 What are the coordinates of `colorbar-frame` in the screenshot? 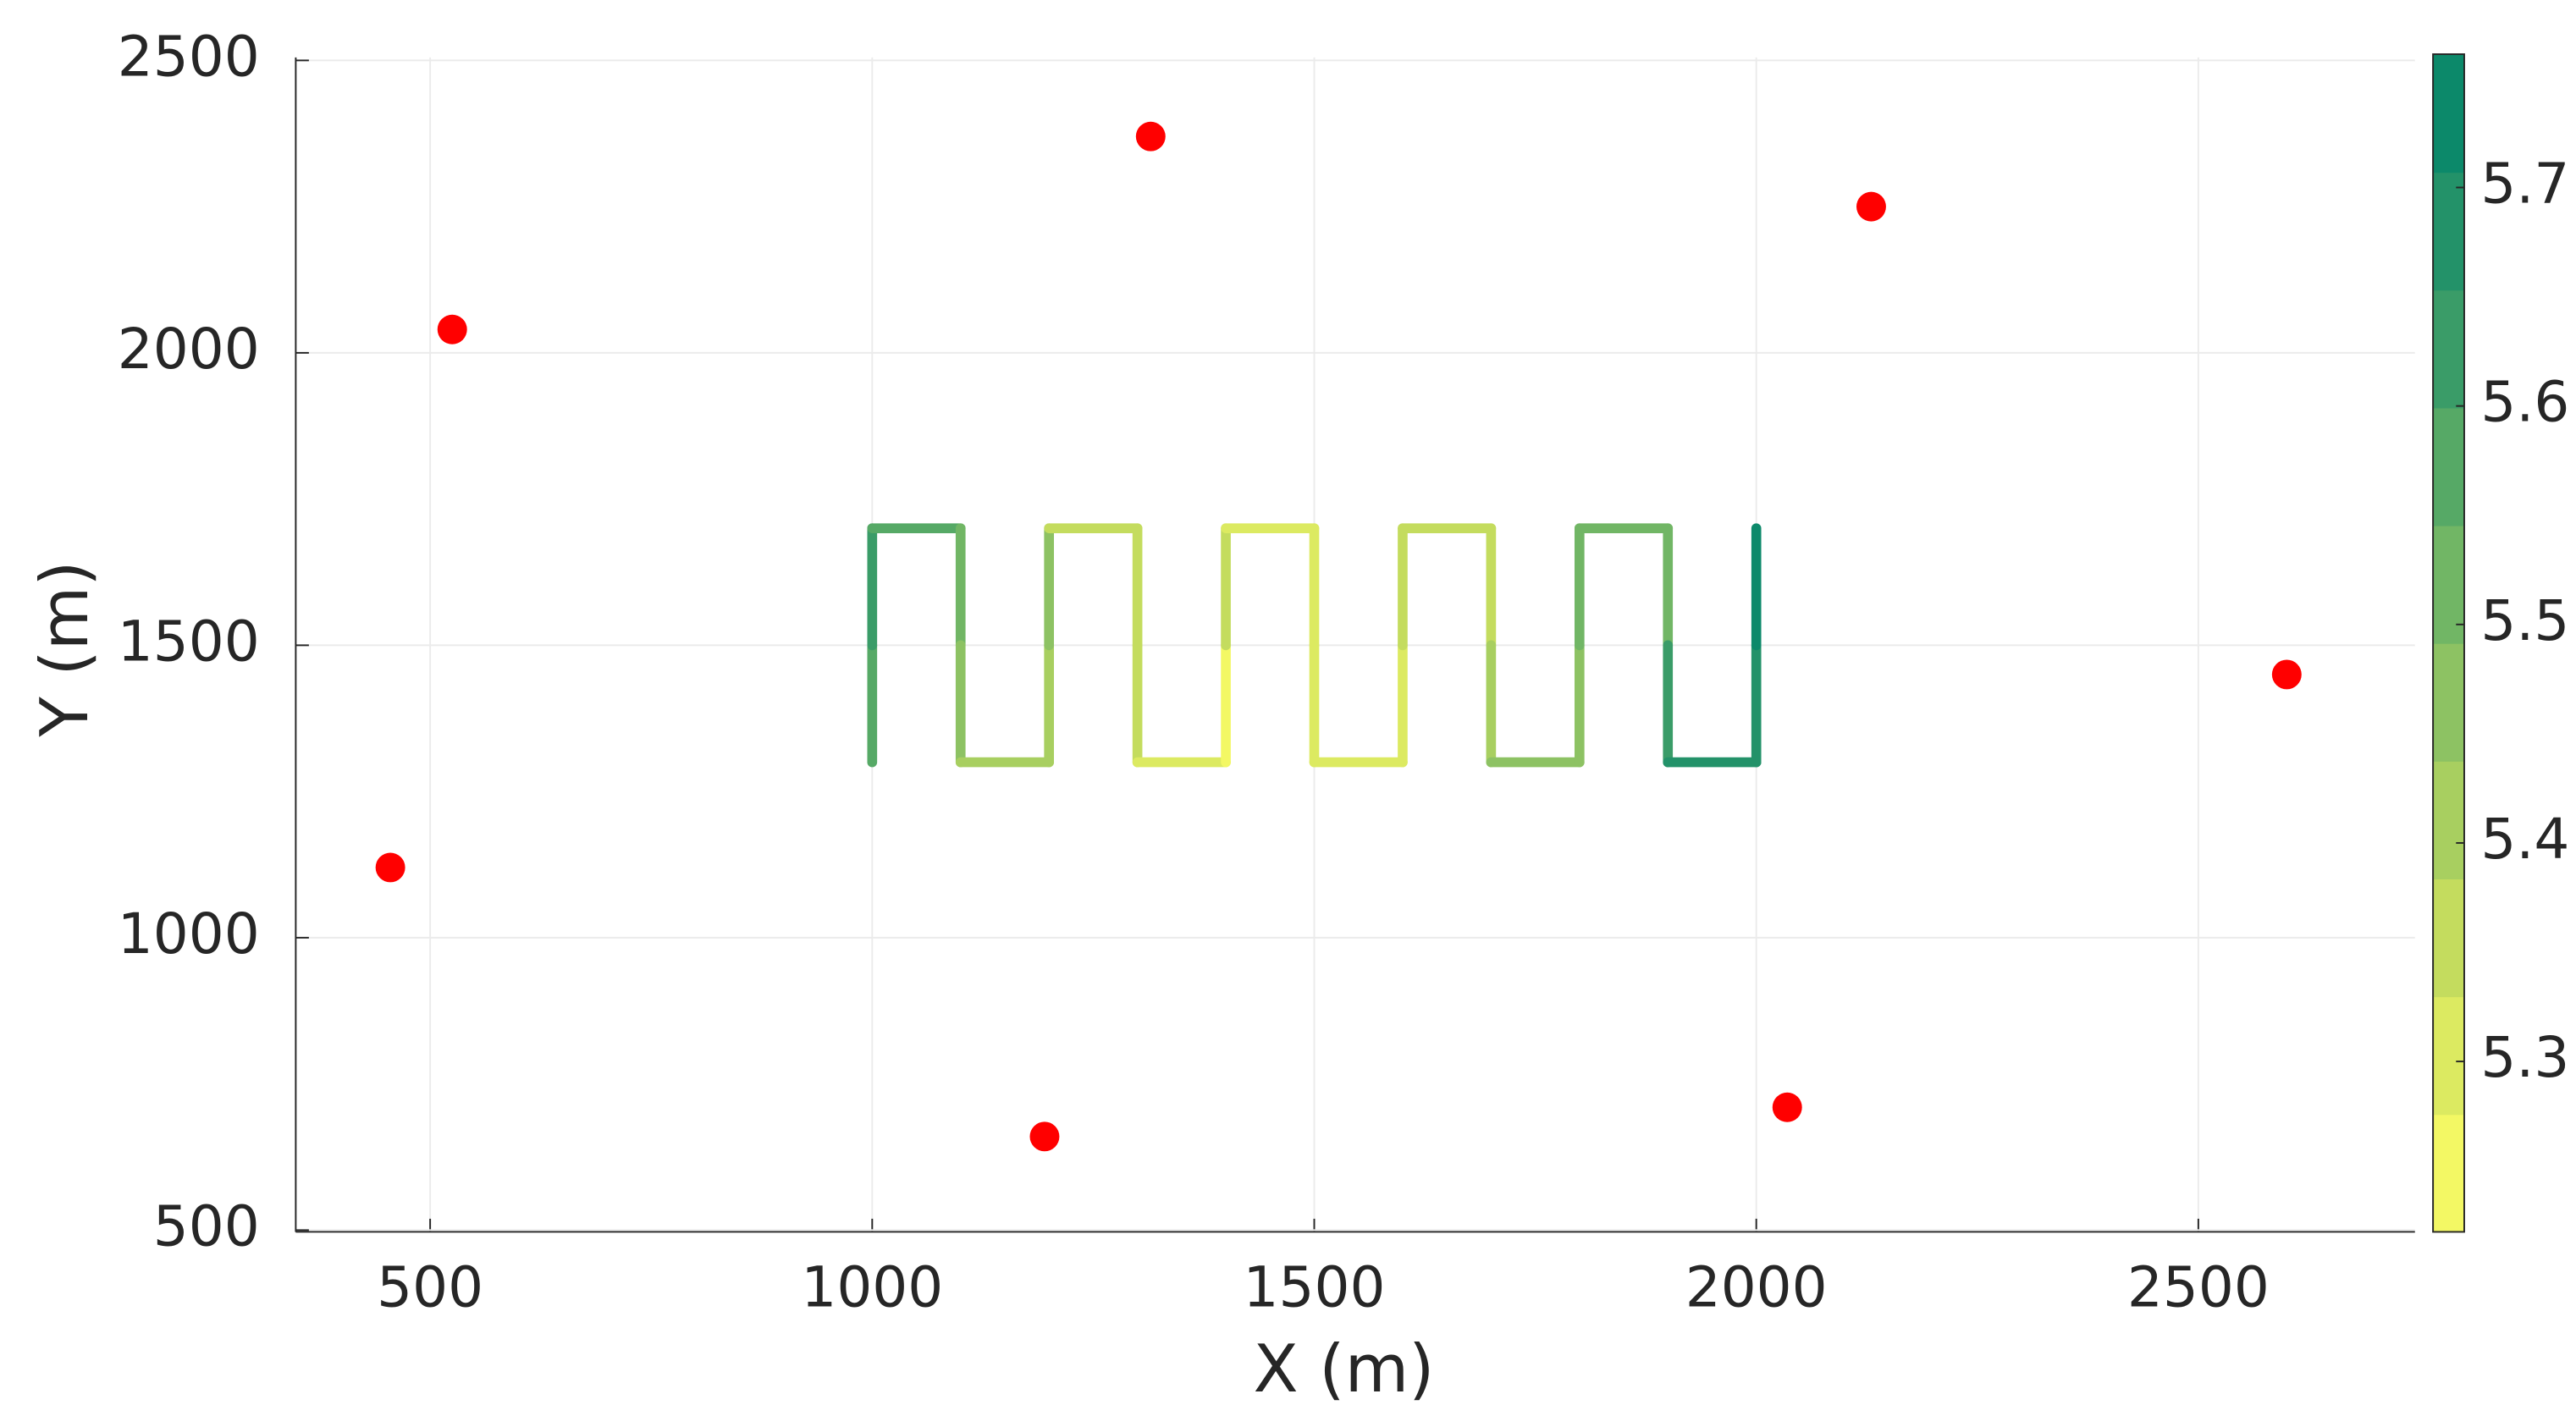 It's located at (2448, 643).